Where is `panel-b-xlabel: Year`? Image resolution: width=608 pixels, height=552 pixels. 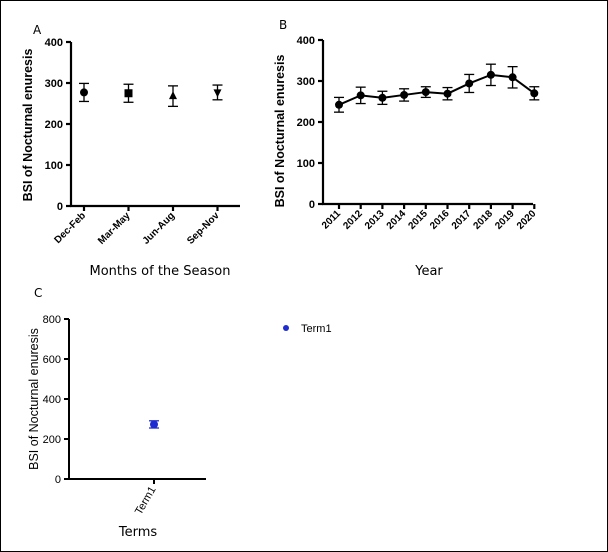
panel-b-xlabel: Year is located at coordinates (428, 271).